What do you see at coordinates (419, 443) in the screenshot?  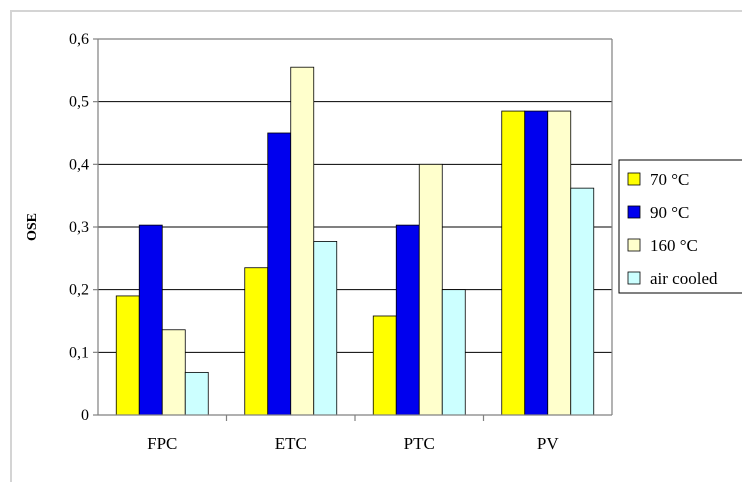 I see `x-category-label: PTC` at bounding box center [419, 443].